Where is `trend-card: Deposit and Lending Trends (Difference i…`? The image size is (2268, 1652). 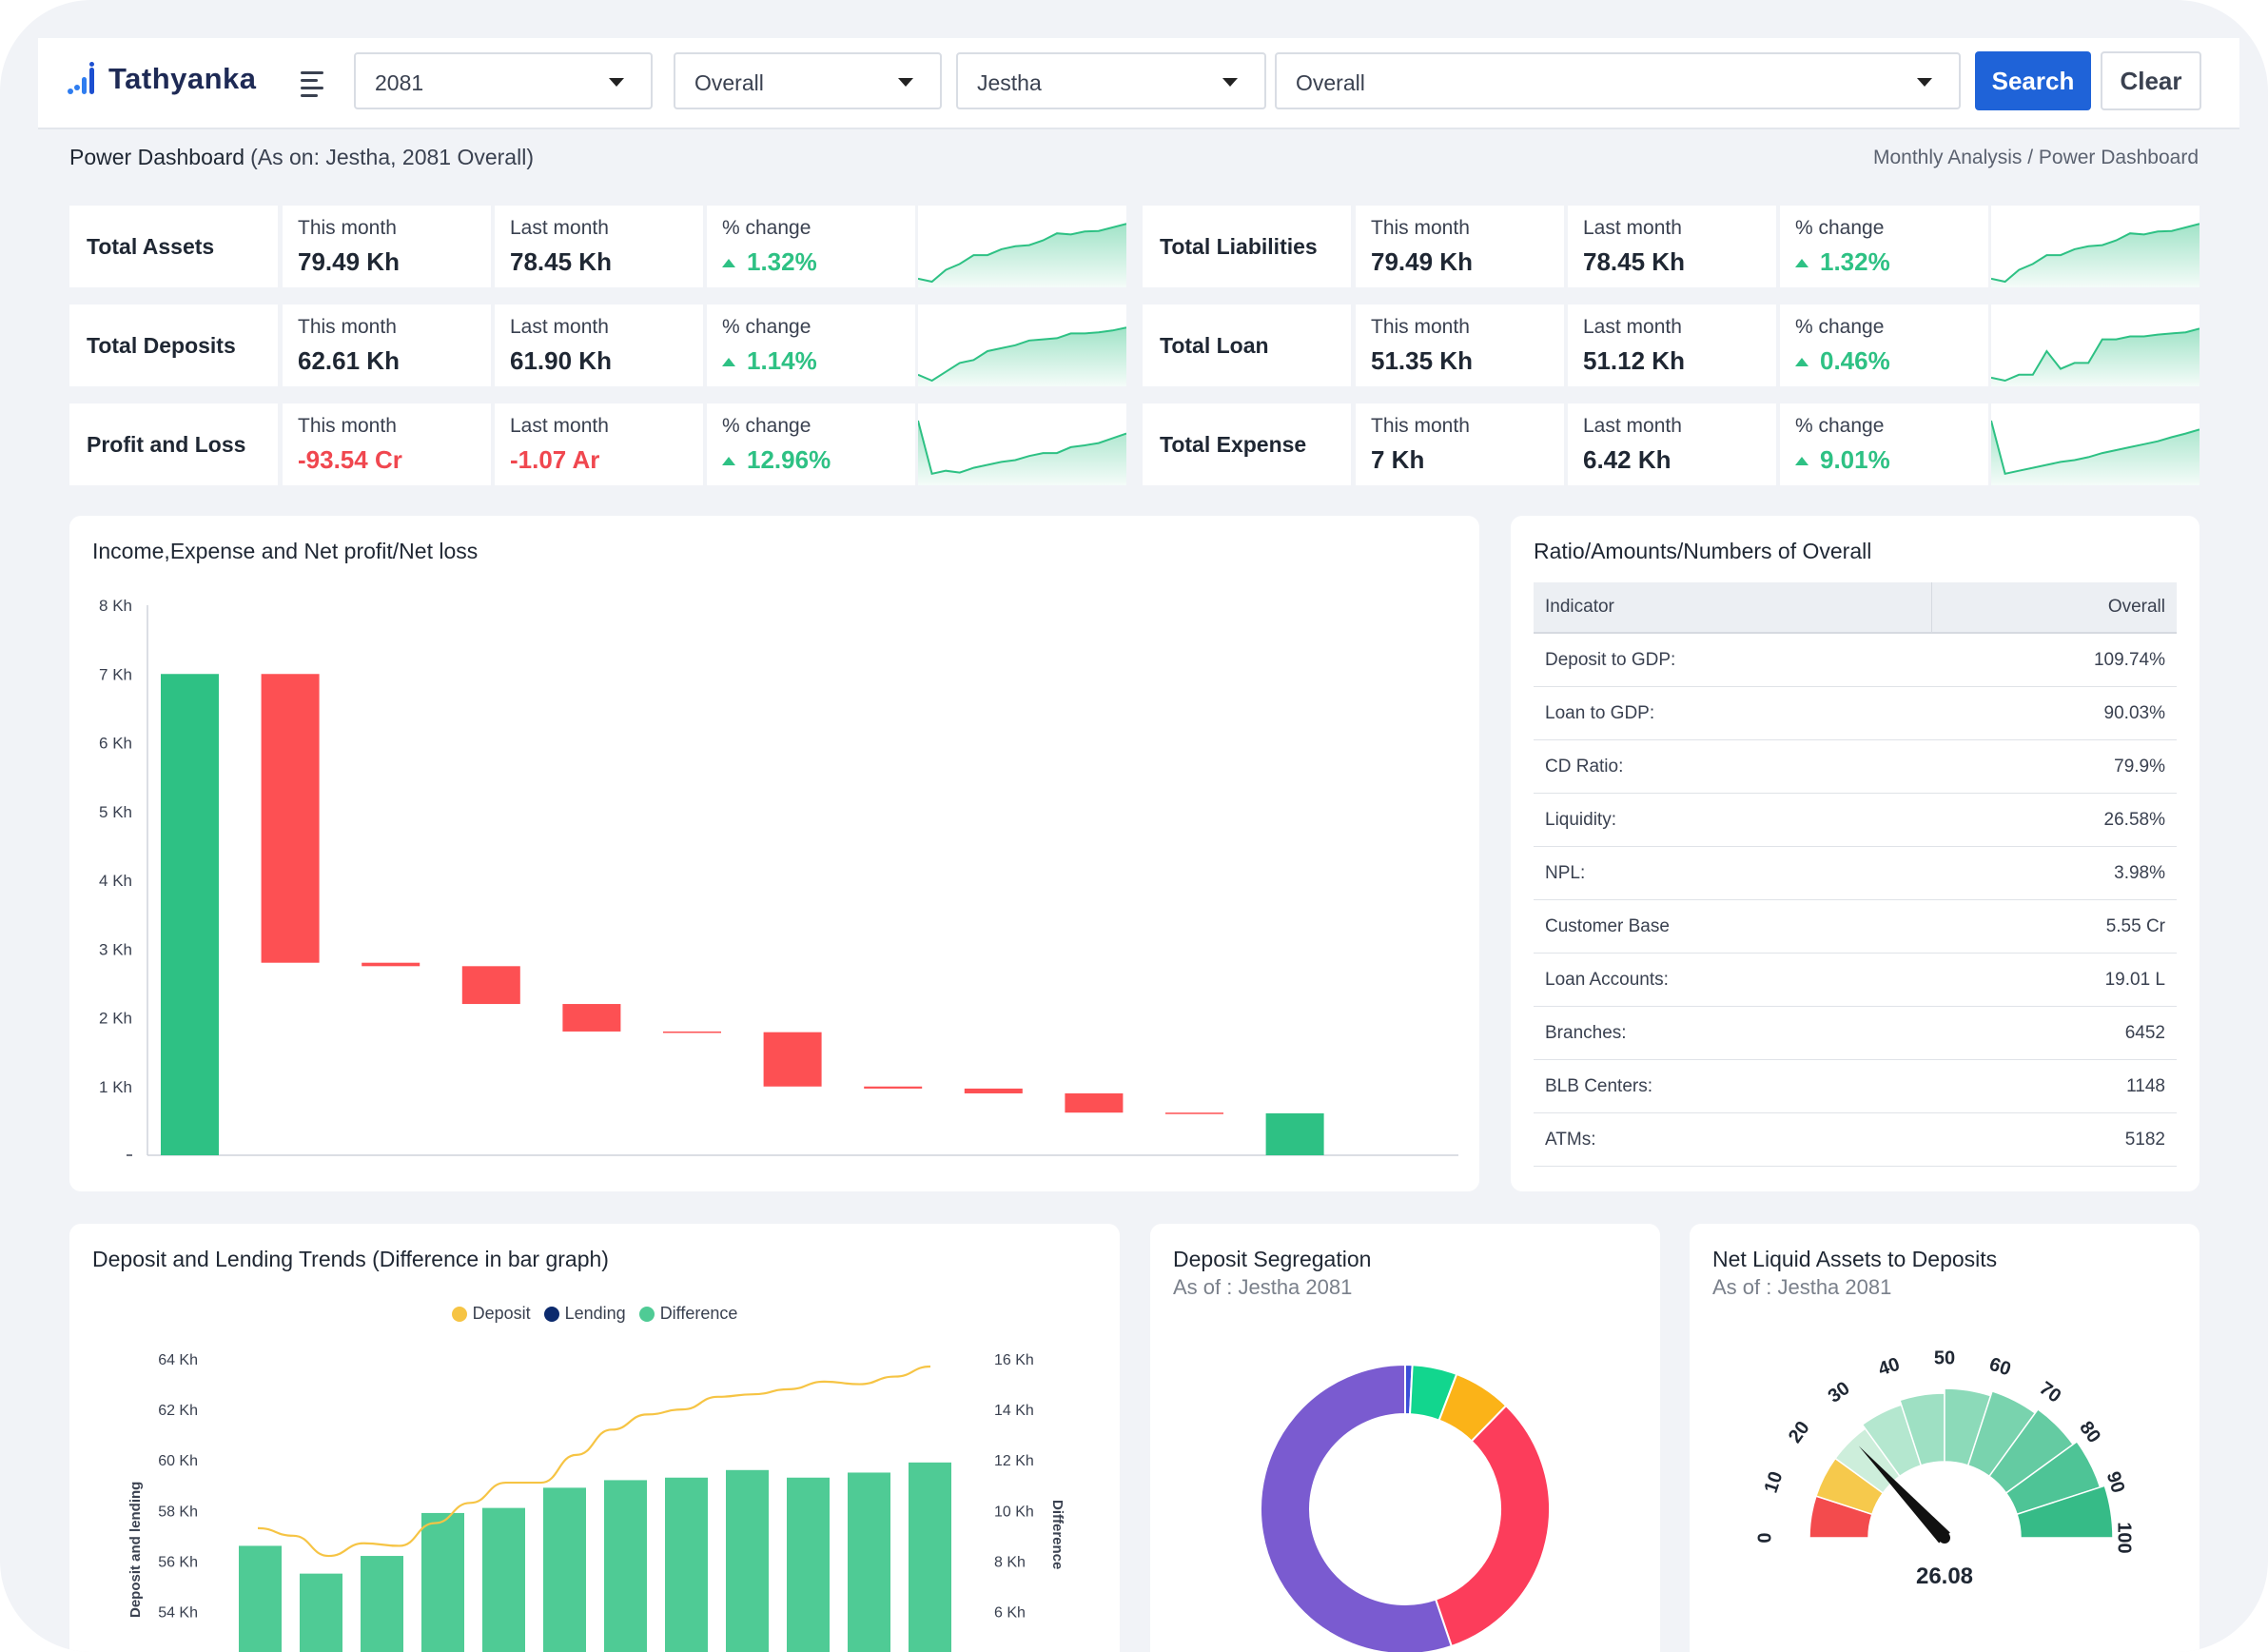
trend-card: Deposit and Lending Trends (Difference i… is located at coordinates (594, 1438).